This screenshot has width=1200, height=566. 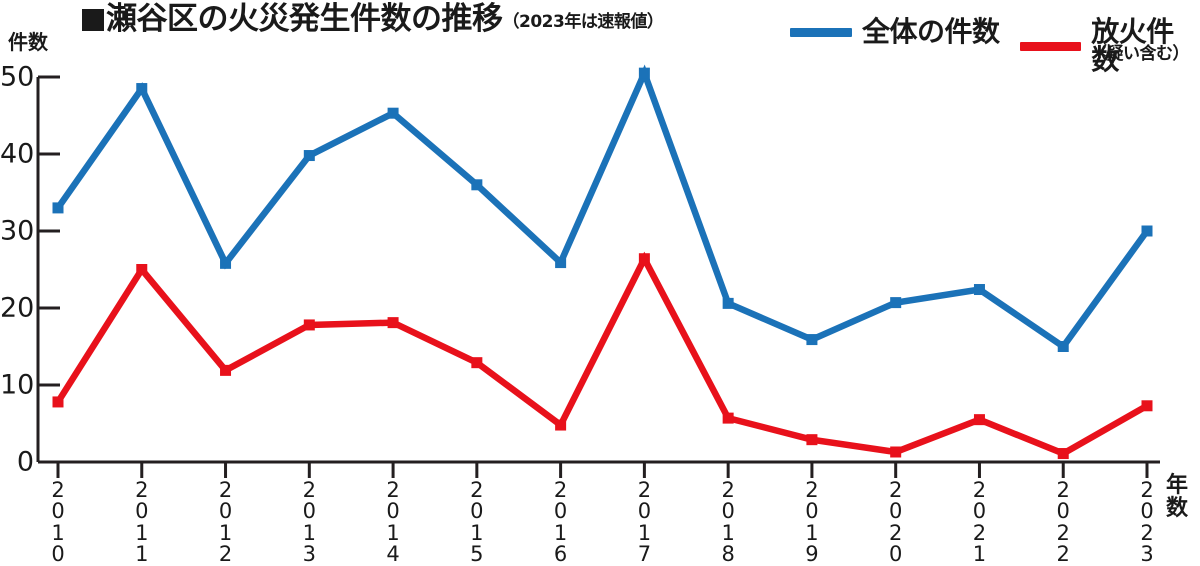 I want to click on page-title: 瀬谷区の火災発生件数の推移, so click(x=304, y=19).